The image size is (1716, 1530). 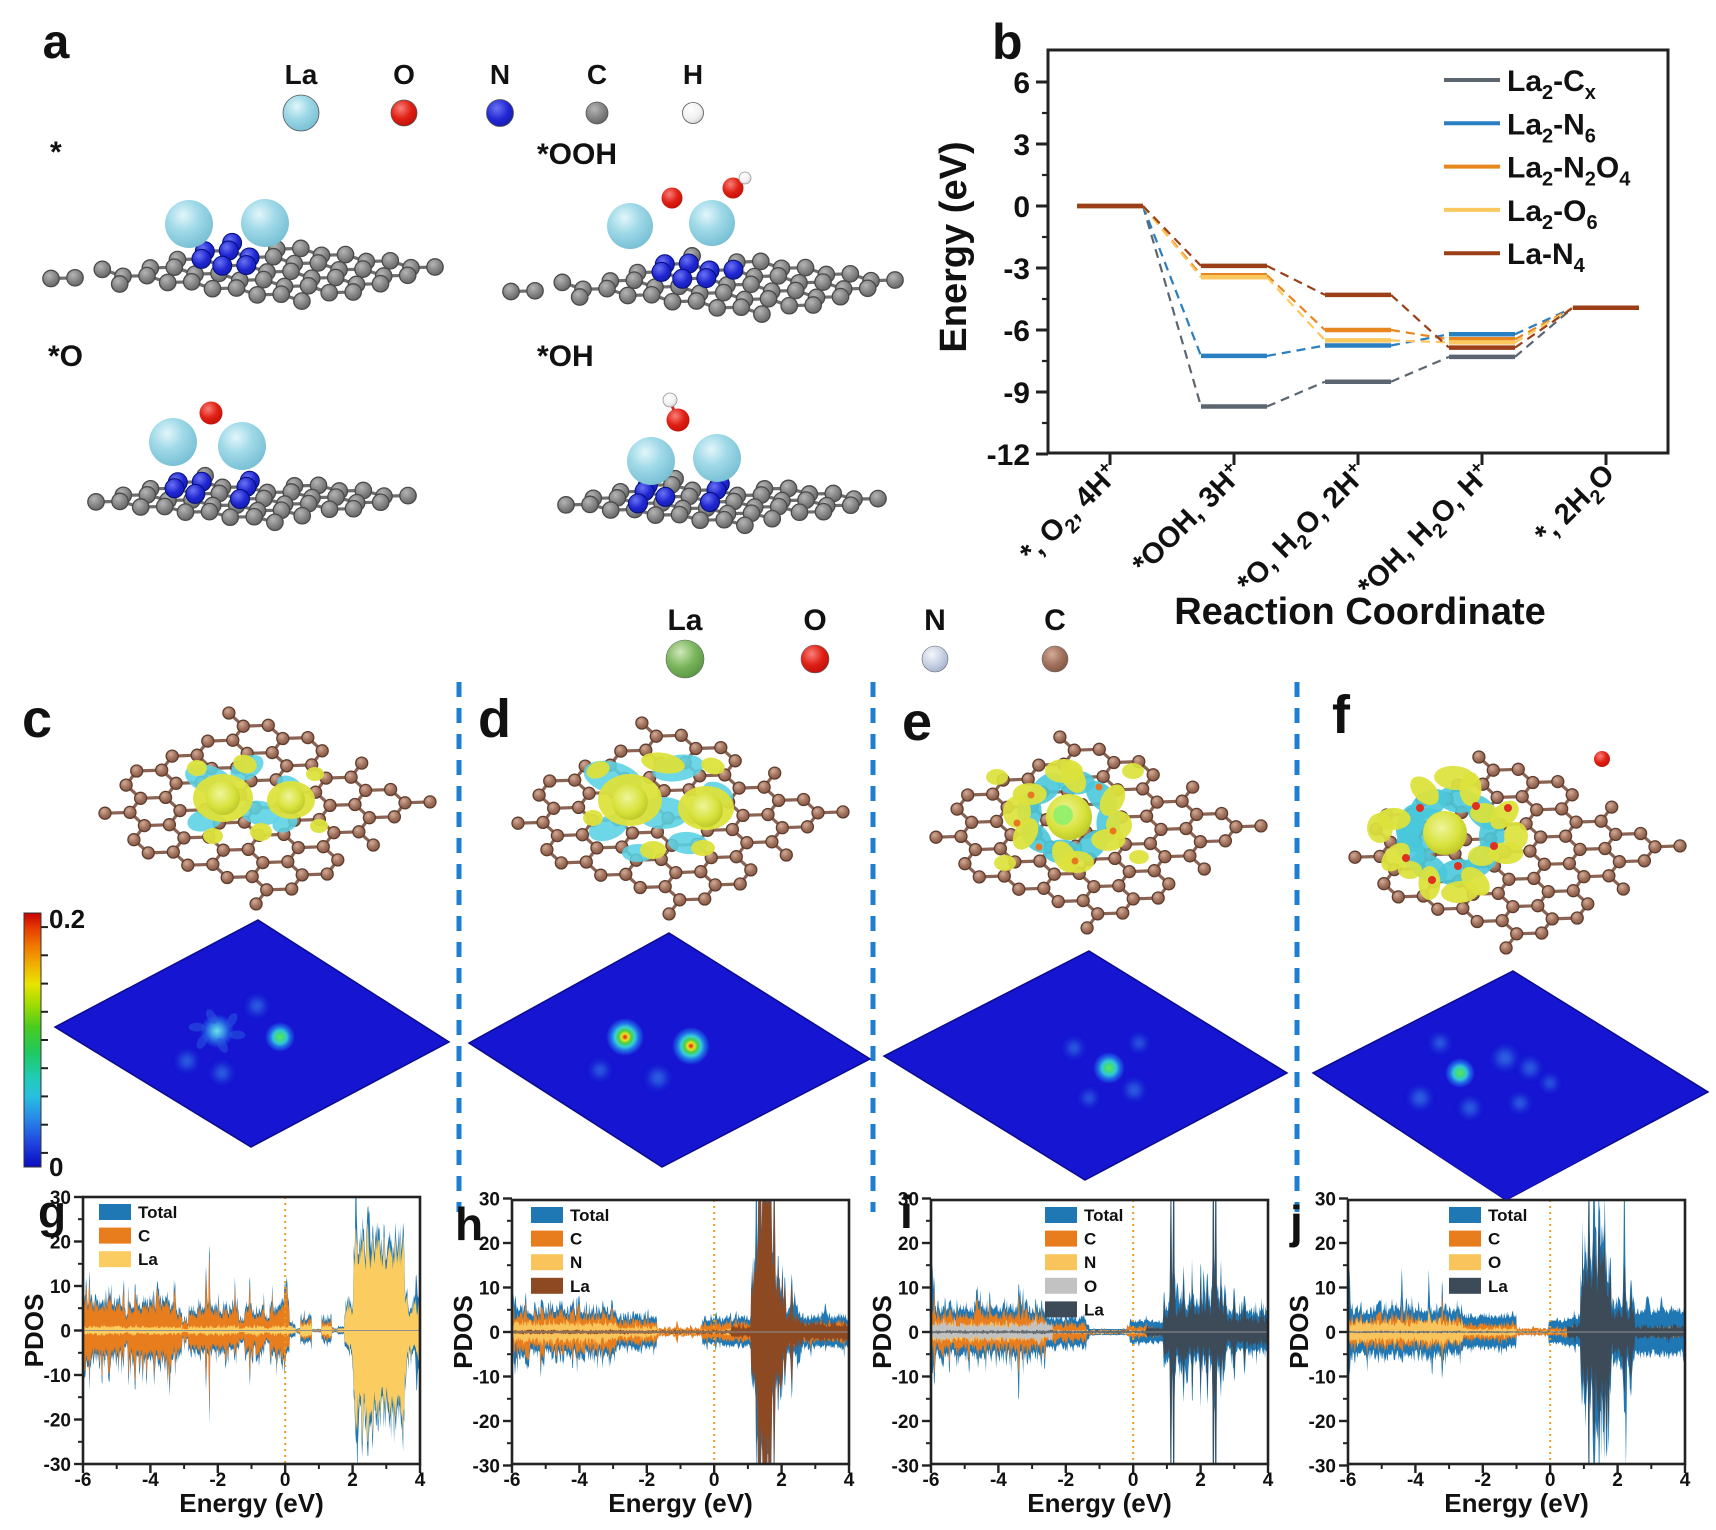 I want to click on svg-text: b, so click(x=1007, y=42).